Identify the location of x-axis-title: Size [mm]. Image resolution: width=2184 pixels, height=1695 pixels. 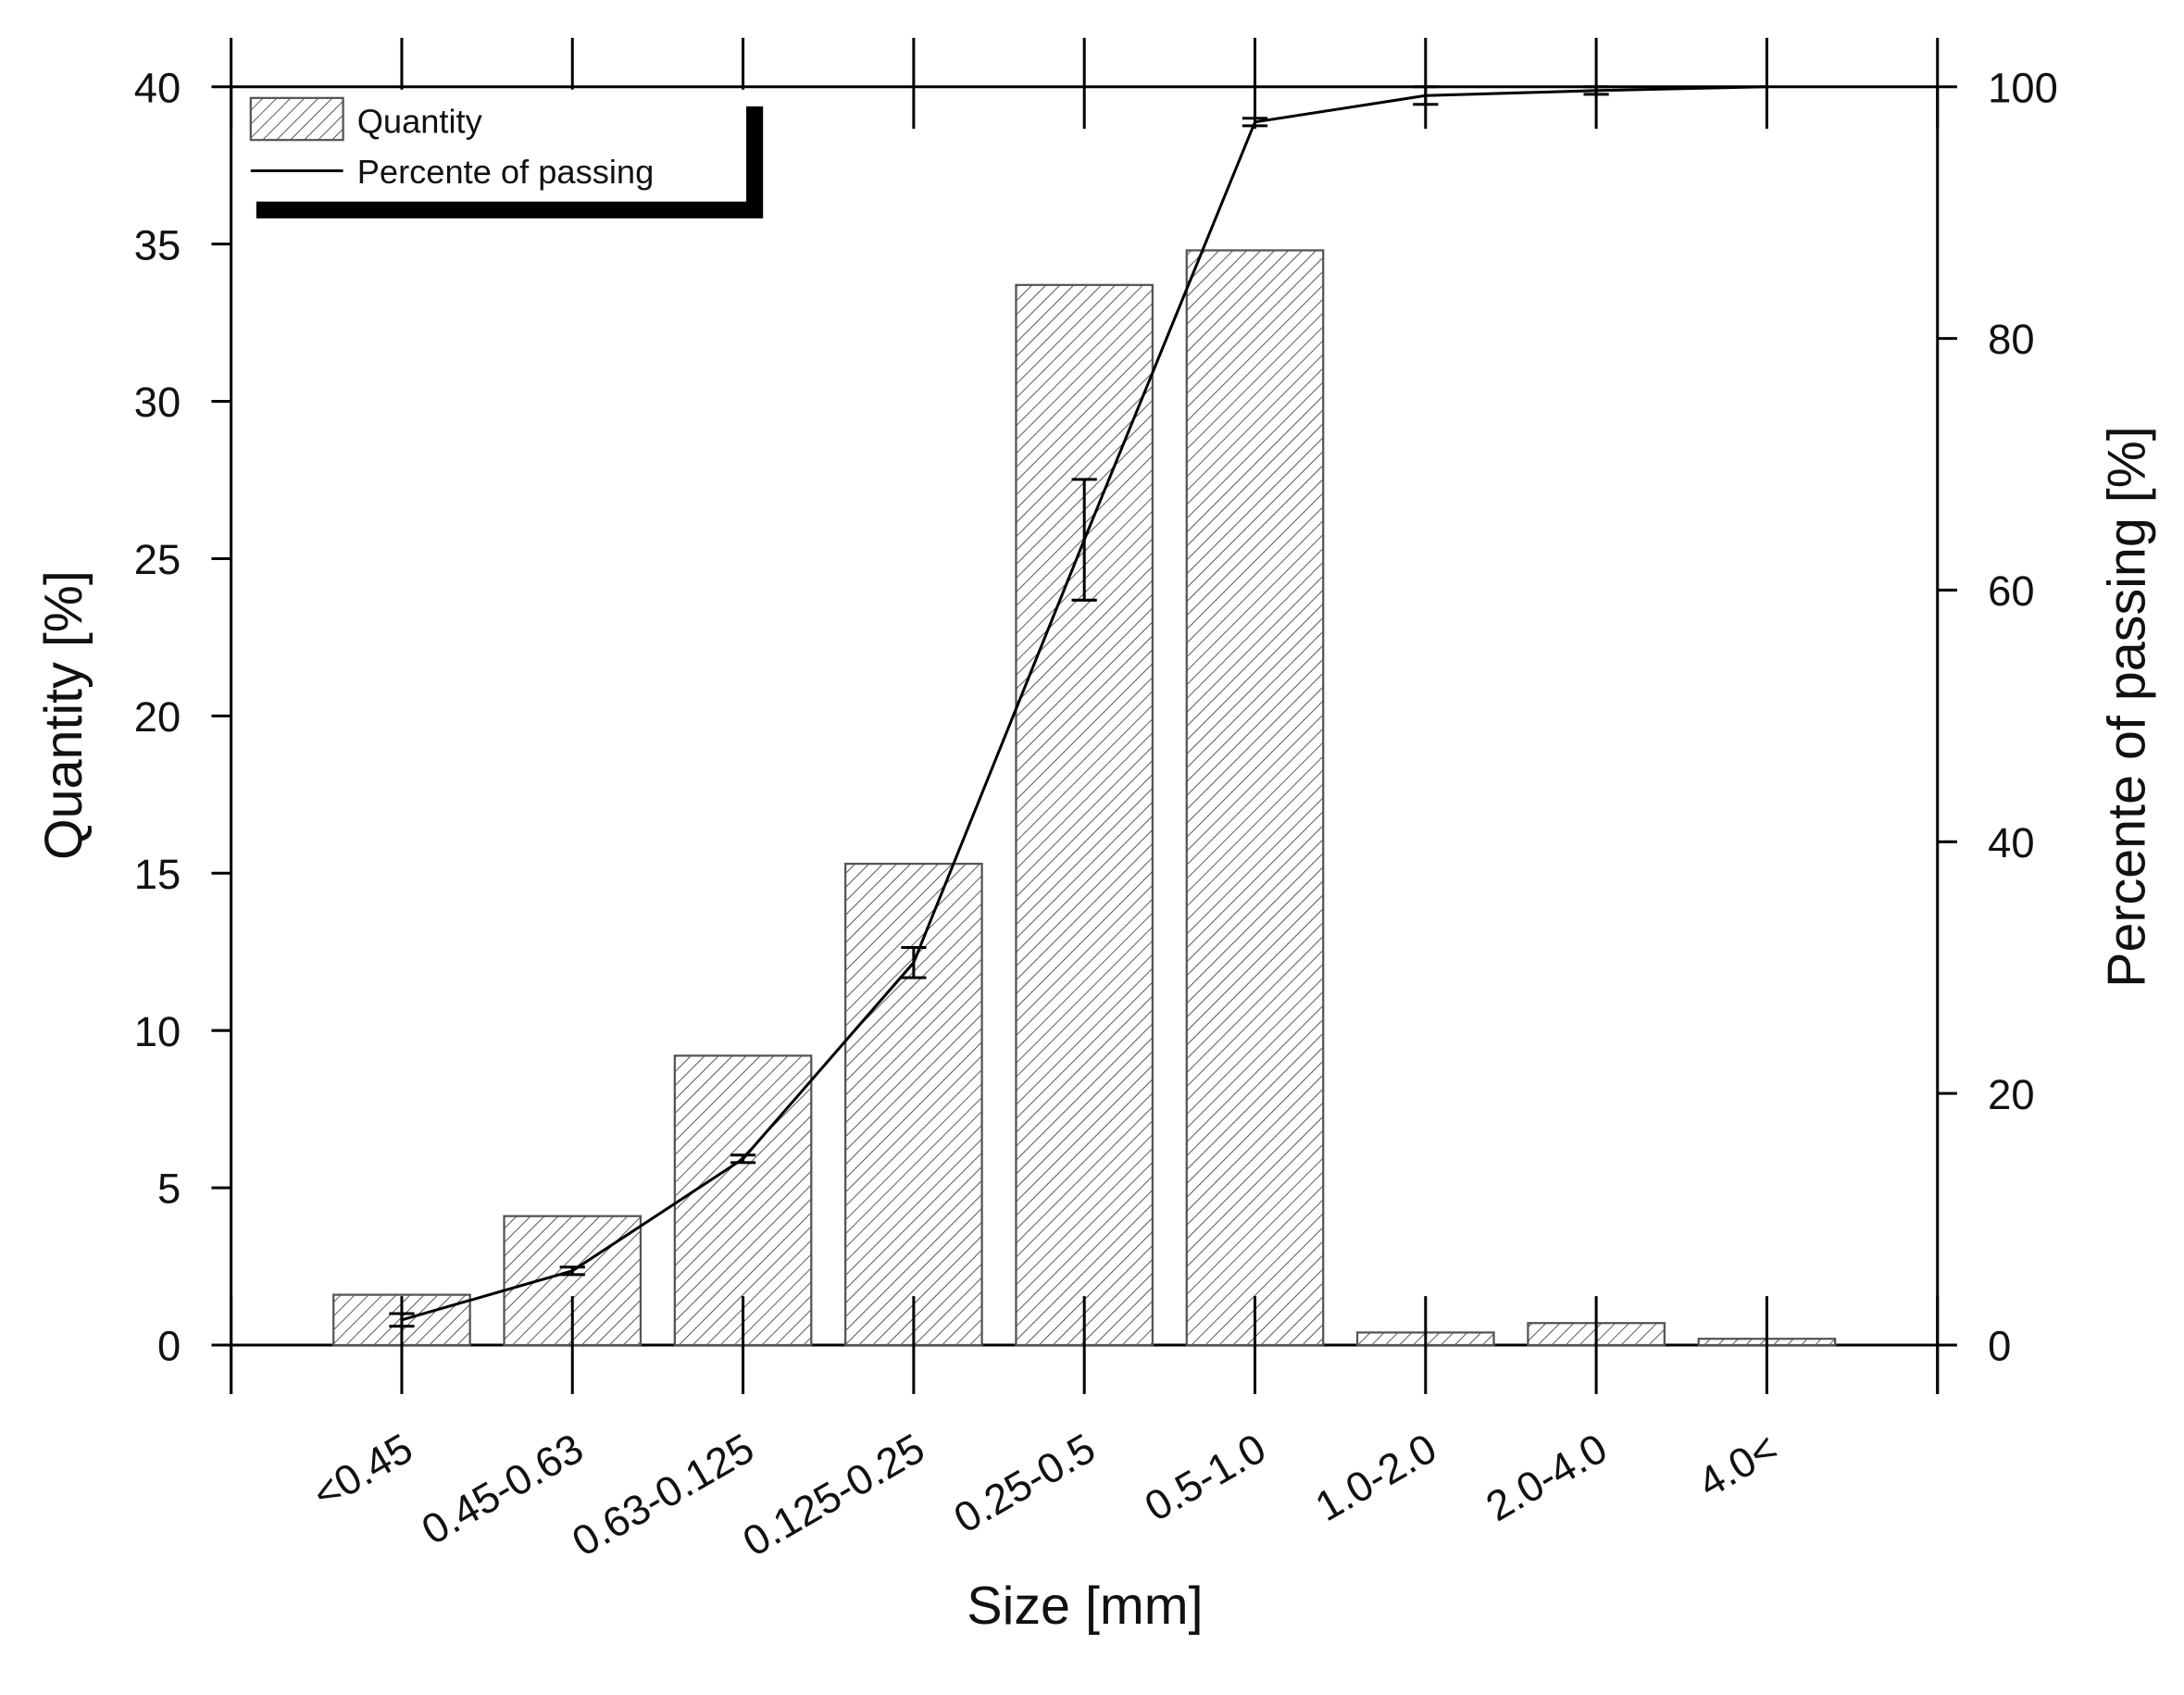
(1085, 1607).